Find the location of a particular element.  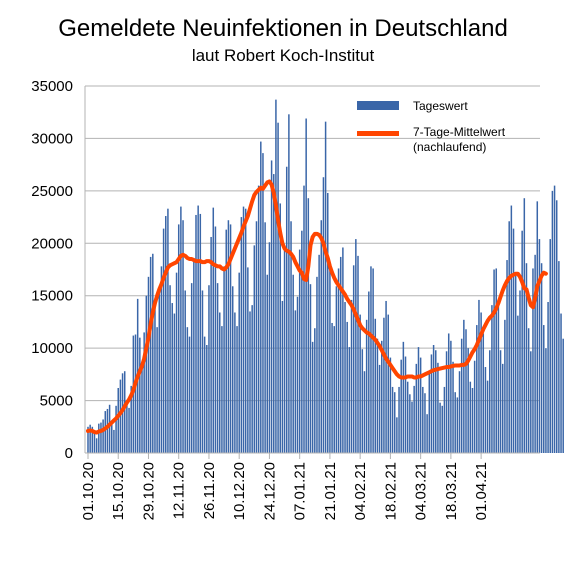

x-tick-label: 29.10.20 is located at coordinates (148, 491).